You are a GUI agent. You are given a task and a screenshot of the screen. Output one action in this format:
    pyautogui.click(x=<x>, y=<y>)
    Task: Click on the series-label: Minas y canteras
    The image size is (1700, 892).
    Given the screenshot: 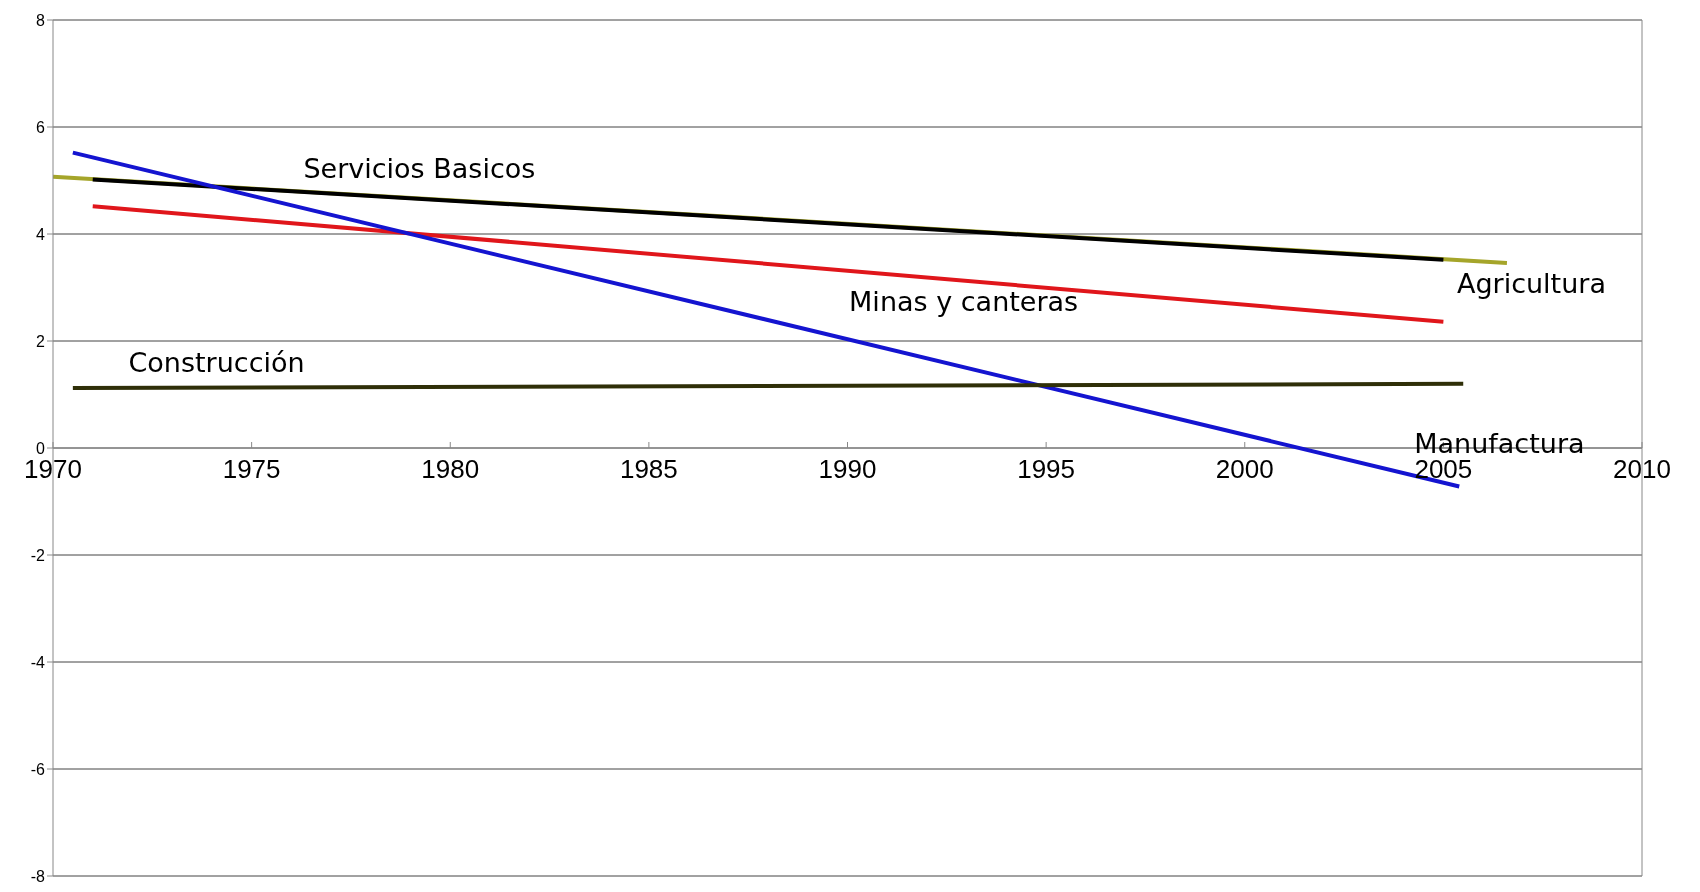 What is the action you would take?
    pyautogui.click(x=964, y=301)
    